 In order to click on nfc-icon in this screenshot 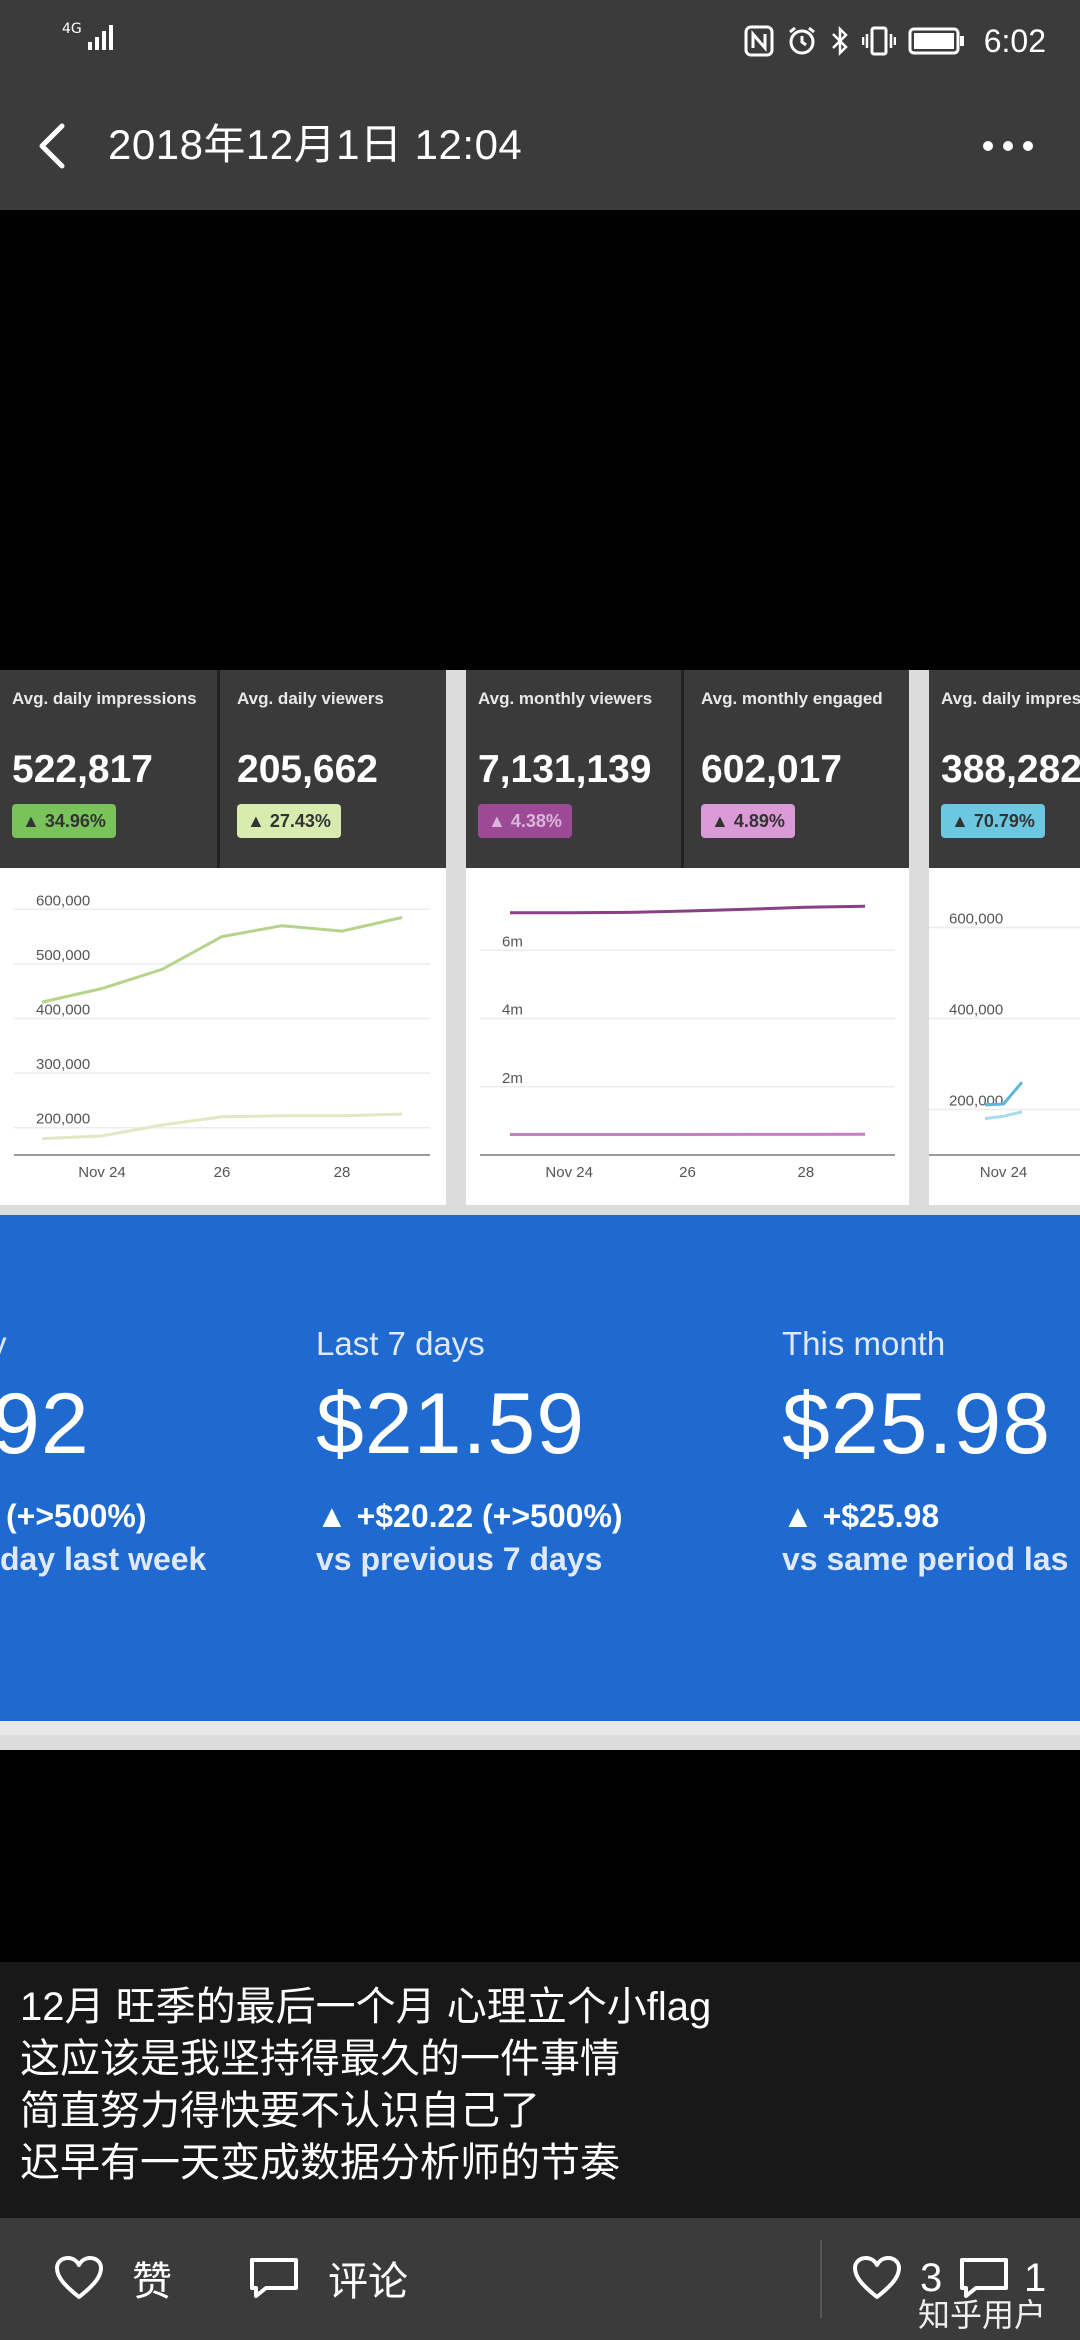, I will do `click(759, 41)`.